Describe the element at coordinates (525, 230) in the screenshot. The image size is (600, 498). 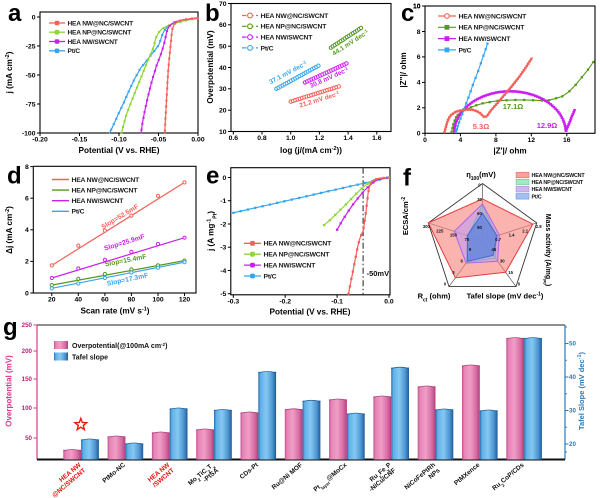
I see `svg-text: 2.1` at that location.